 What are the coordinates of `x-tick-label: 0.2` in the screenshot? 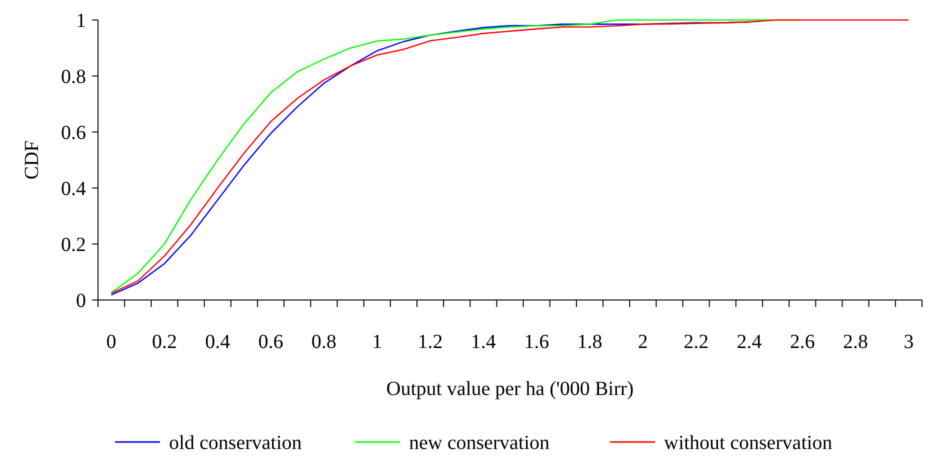 It's located at (164, 342).